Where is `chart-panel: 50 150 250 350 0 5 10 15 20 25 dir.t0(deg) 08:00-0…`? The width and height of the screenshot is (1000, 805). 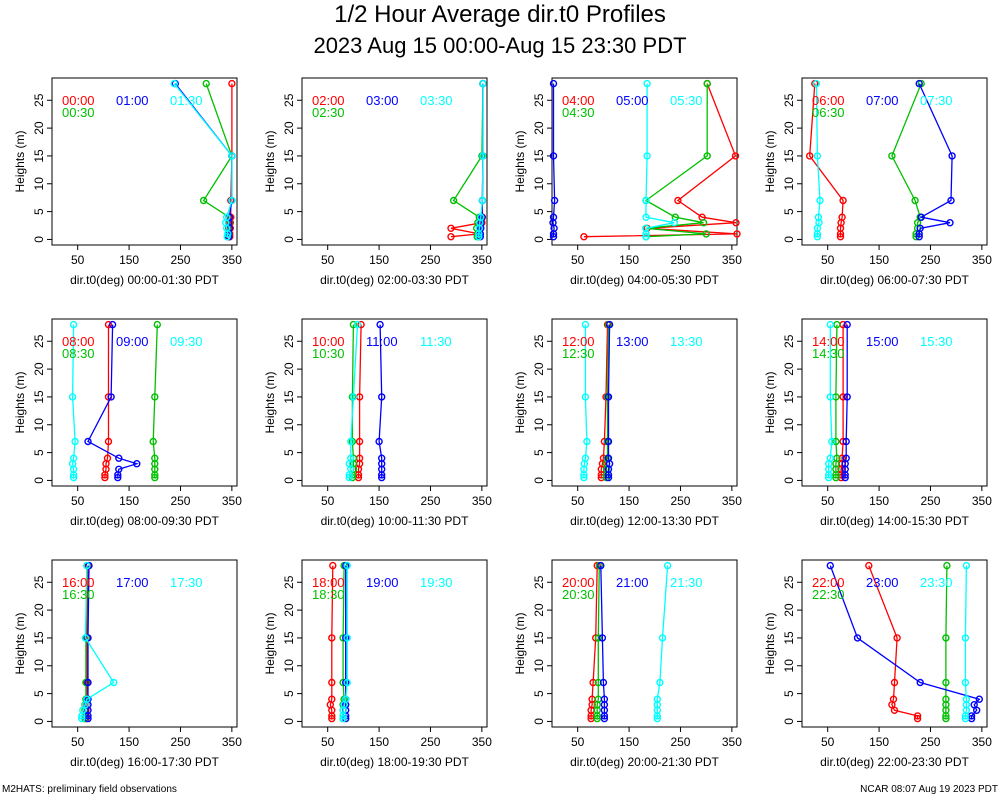
chart-panel: 50 150 250 350 0 5 10 15 20 25 dir.t0(deg) 08:00-0… is located at coordinates (127, 423).